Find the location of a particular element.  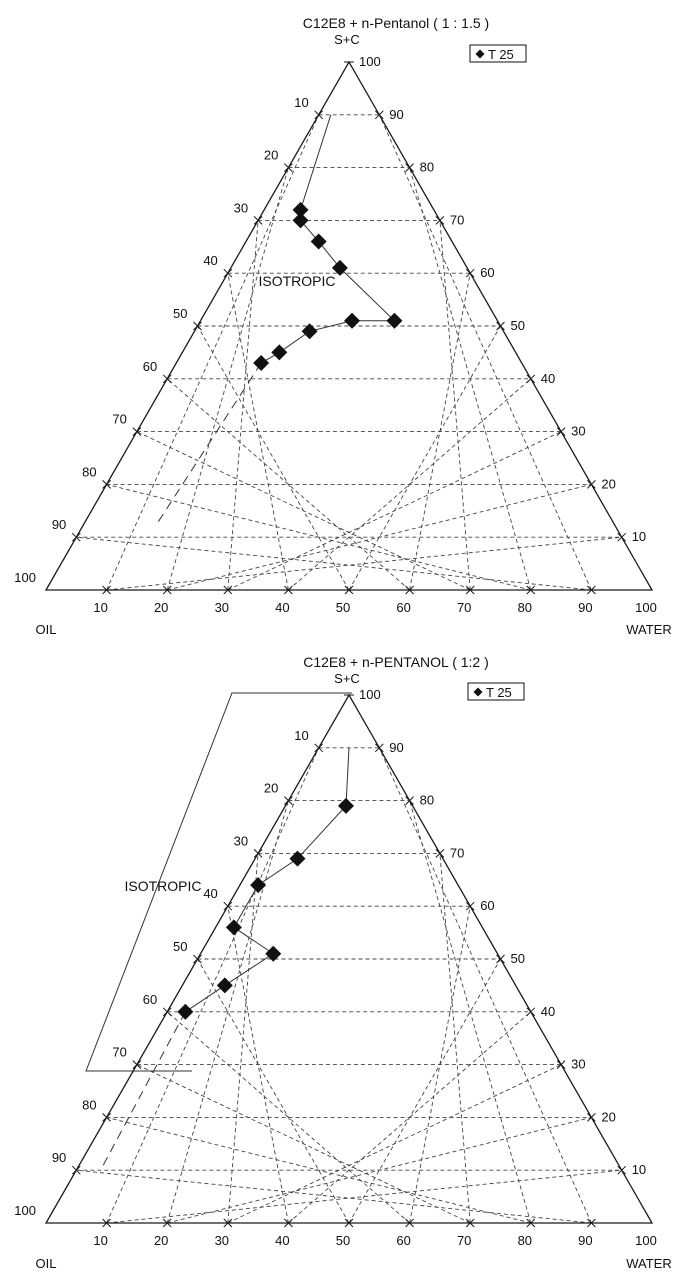

region-label: ISOTROPIC is located at coordinates (162, 886).